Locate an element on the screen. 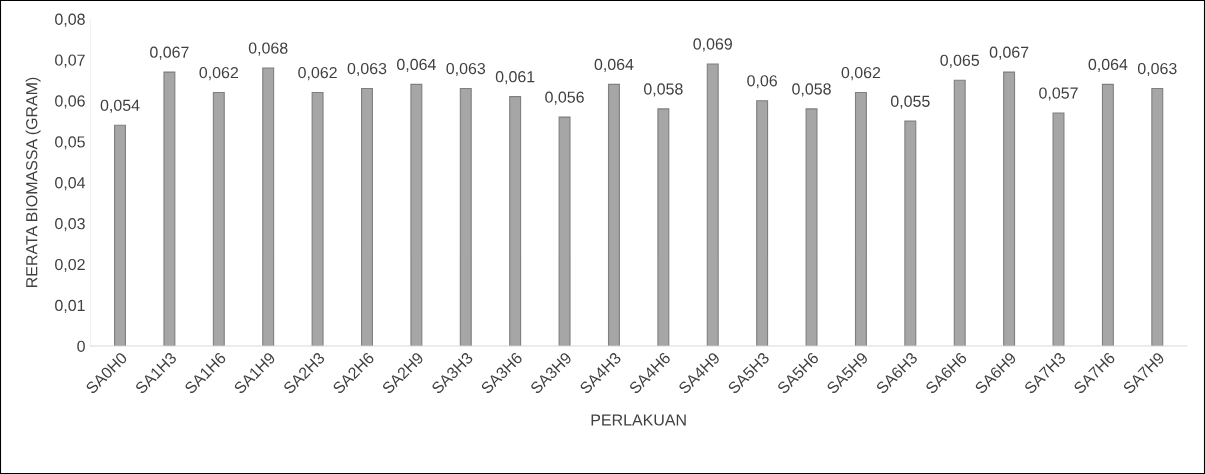  data-label: 0,057 is located at coordinates (1058, 94).